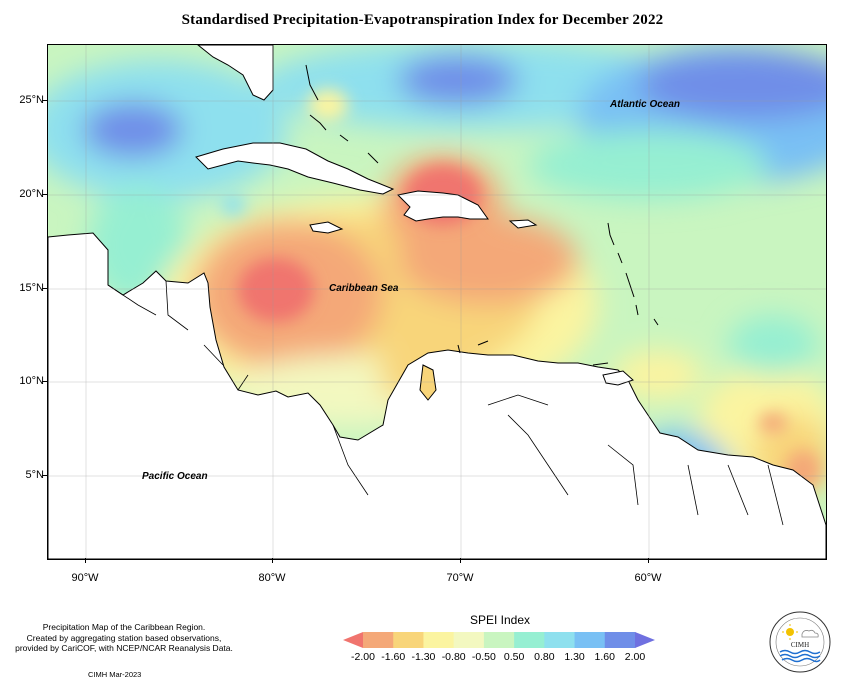 Image resolution: width=845 pixels, height=684 pixels. Describe the element at coordinates (800, 645) in the screenshot. I see `logo-text: CIMH` at that location.